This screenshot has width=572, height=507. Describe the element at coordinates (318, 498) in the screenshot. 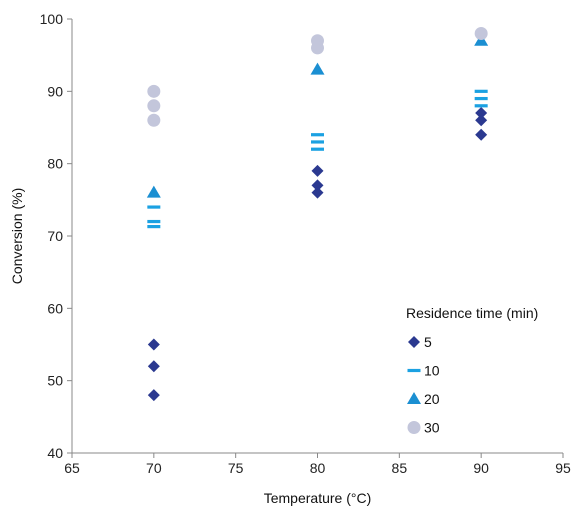

I see `x-axis-title: Temperature (°C)` at that location.